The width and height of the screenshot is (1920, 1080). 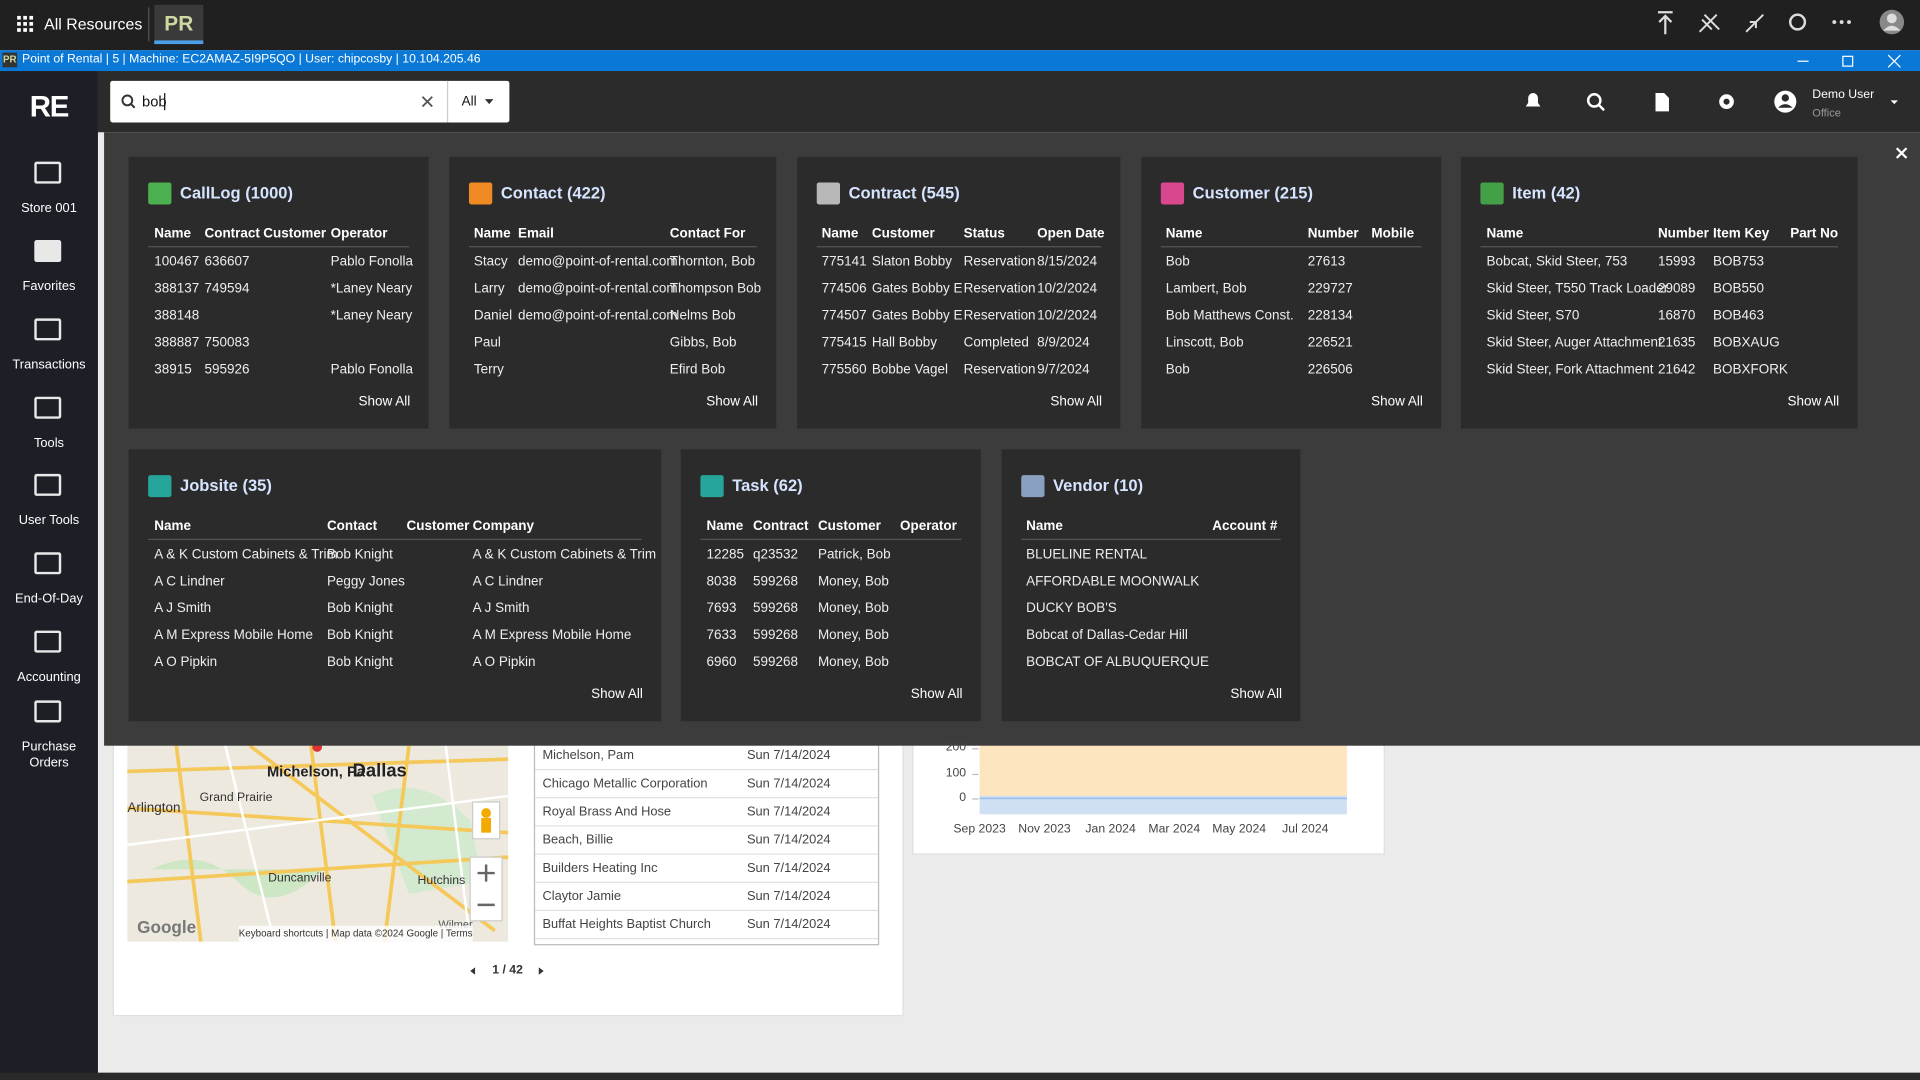 I want to click on search-box, so click(x=310, y=101).